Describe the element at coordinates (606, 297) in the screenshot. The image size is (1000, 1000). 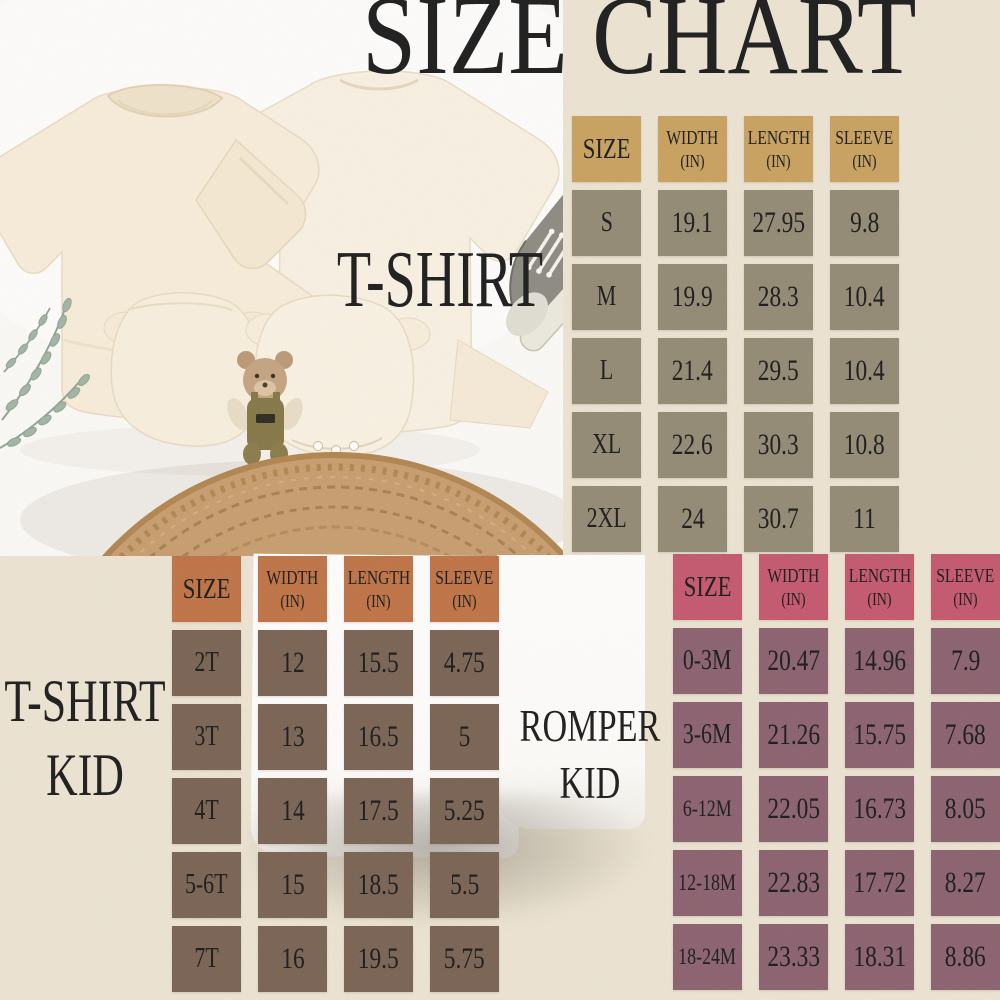
I see `size-label-cell: M` at that location.